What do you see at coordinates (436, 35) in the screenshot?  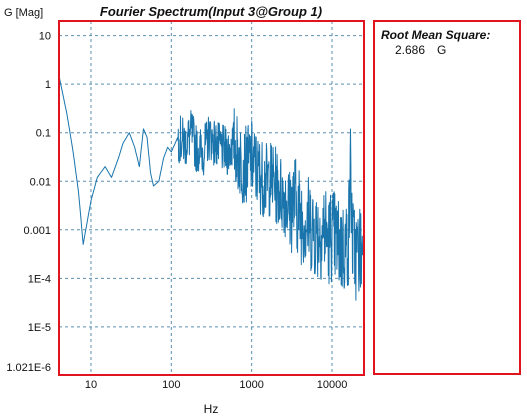 I see `rms-title: Root Mean Square:` at bounding box center [436, 35].